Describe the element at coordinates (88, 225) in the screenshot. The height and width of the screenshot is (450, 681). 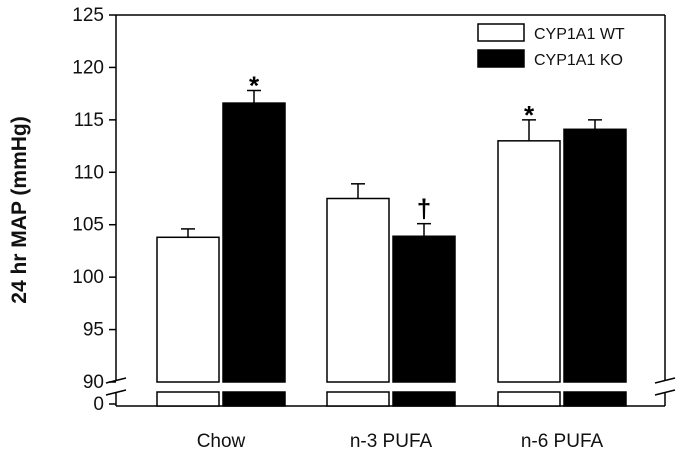
I see `y-tick-label: 105` at that location.